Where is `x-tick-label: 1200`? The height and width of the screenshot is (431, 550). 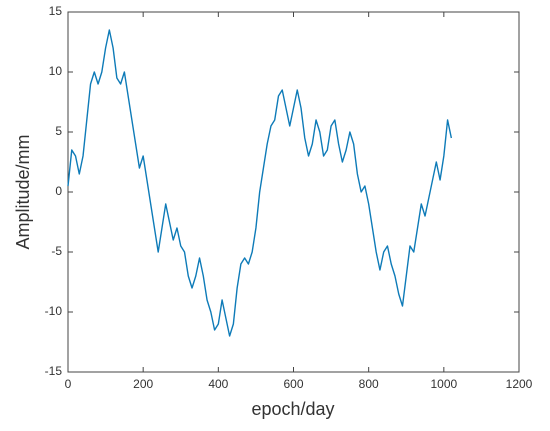 x-tick-label: 1200 is located at coordinates (519, 384).